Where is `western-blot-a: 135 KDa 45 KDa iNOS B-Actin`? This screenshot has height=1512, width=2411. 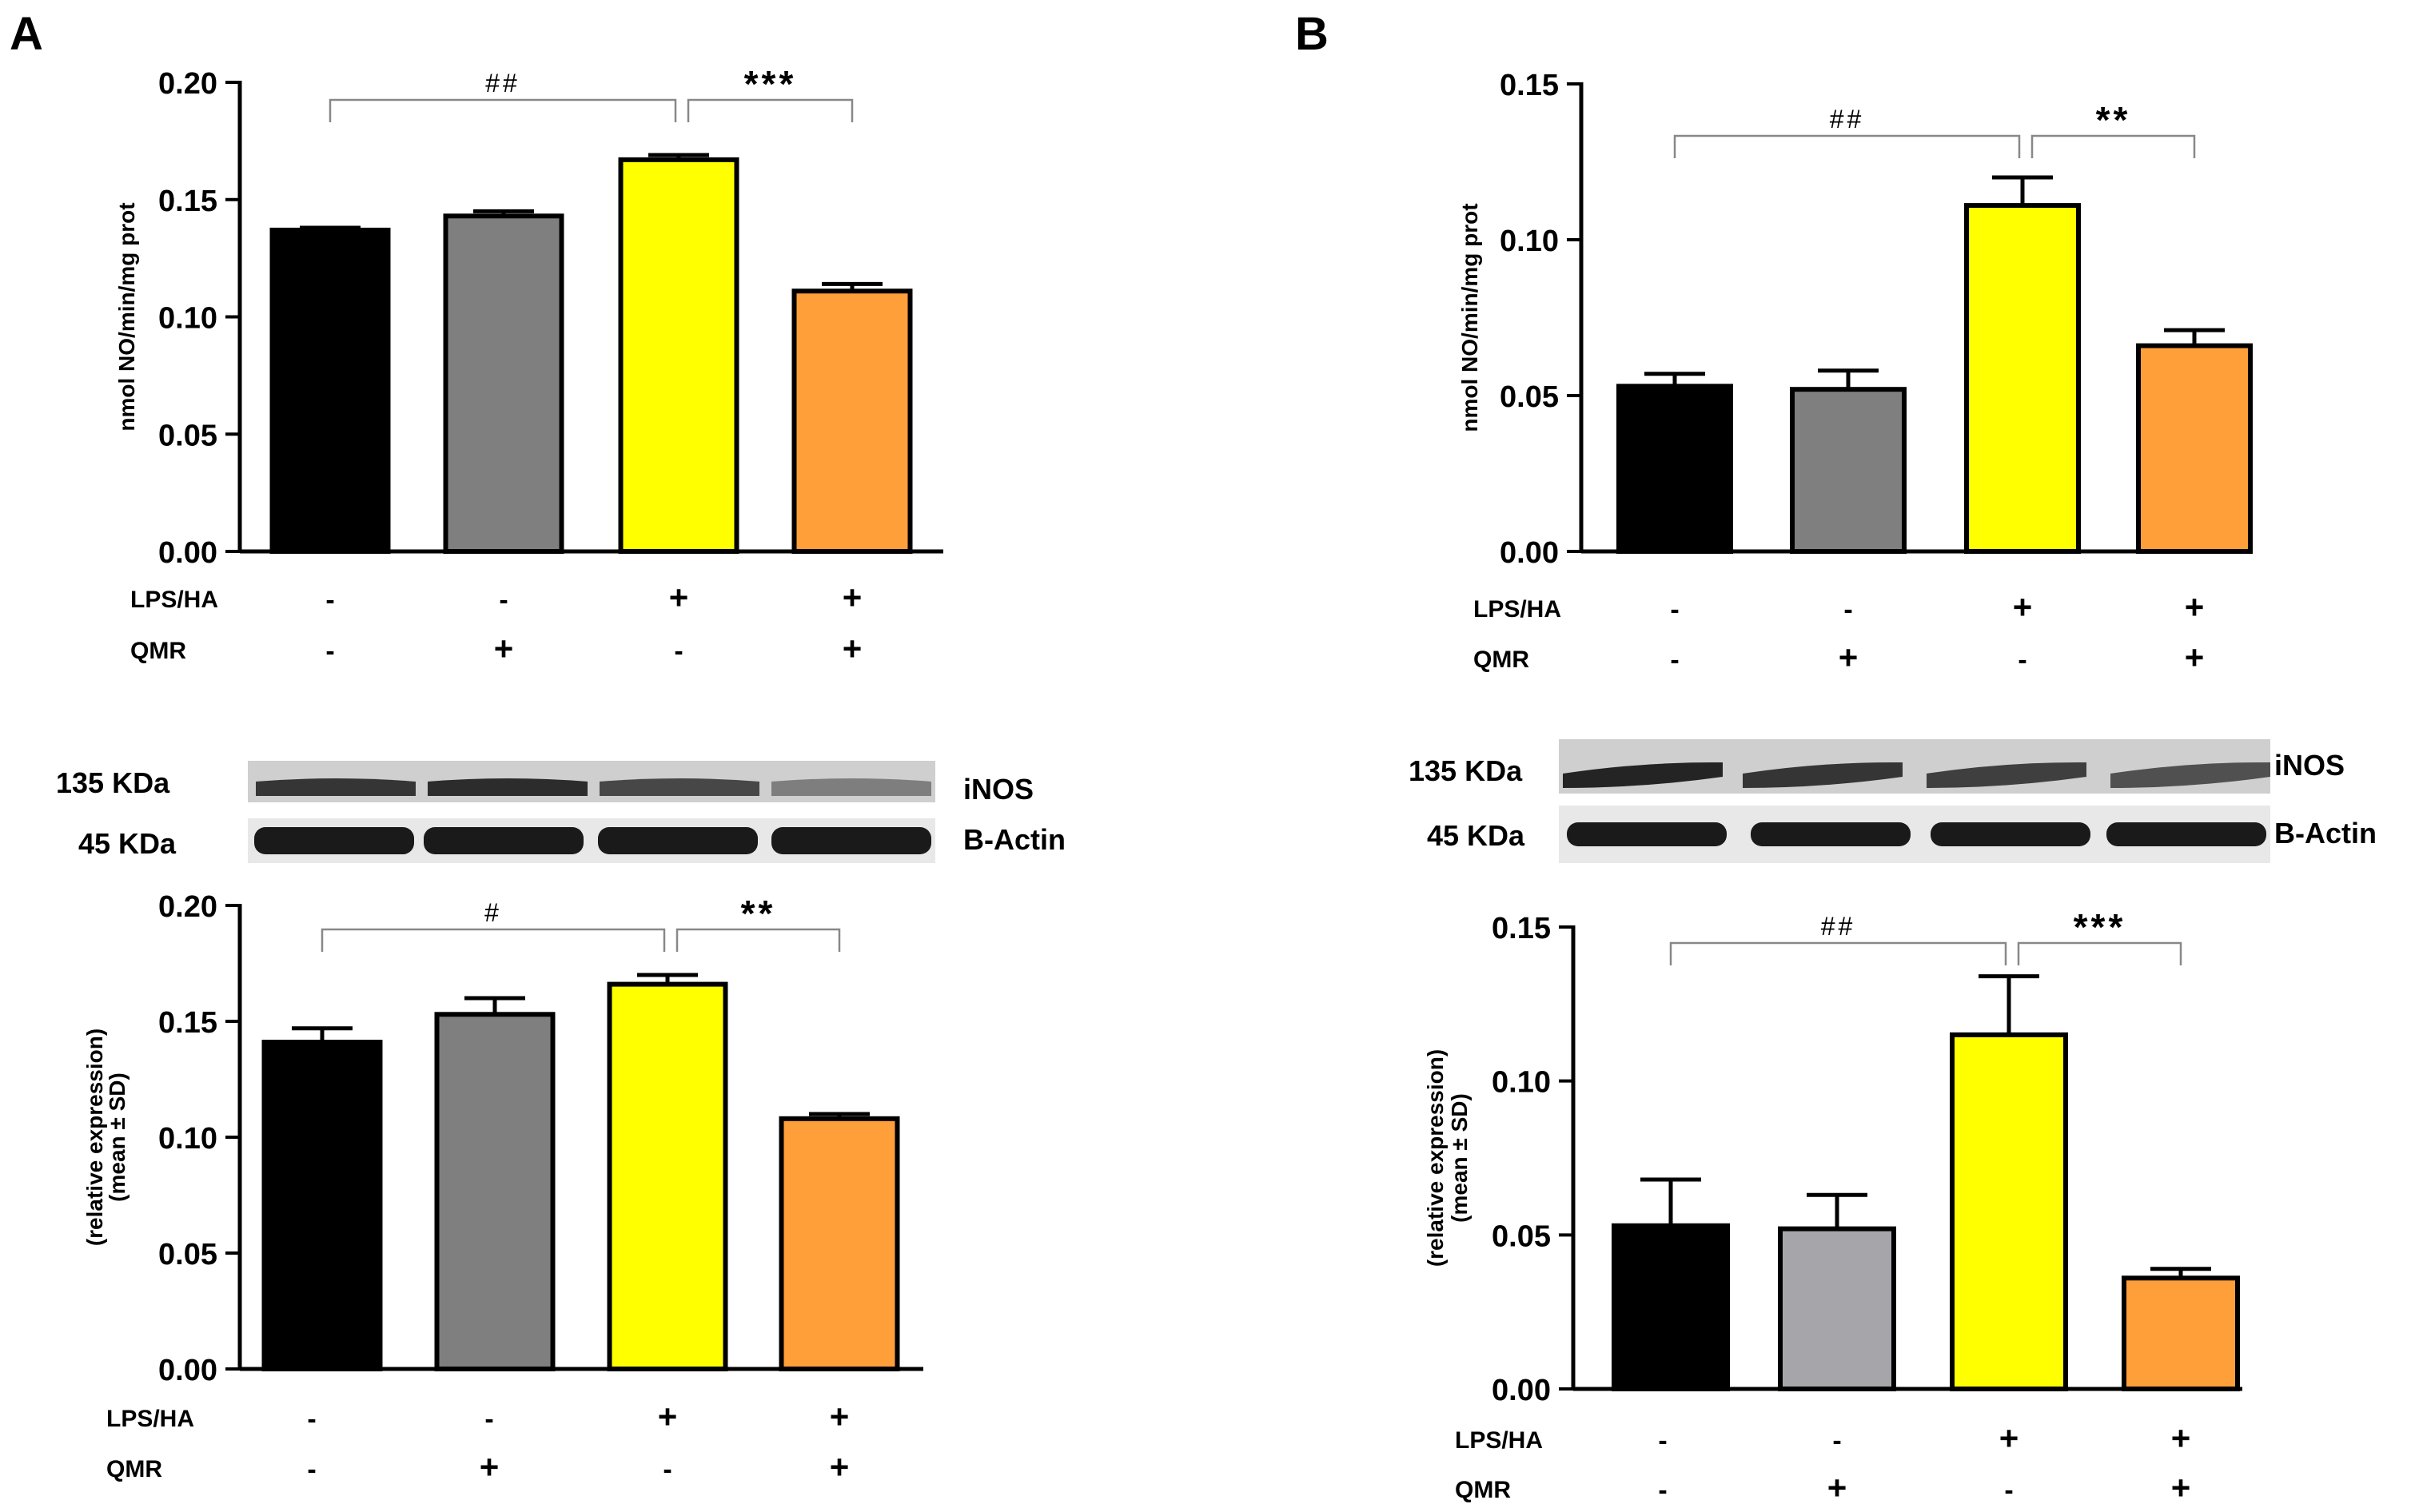
western-blot-a: 135 KDa 45 KDa iNOS B-Actin is located at coordinates (561, 812).